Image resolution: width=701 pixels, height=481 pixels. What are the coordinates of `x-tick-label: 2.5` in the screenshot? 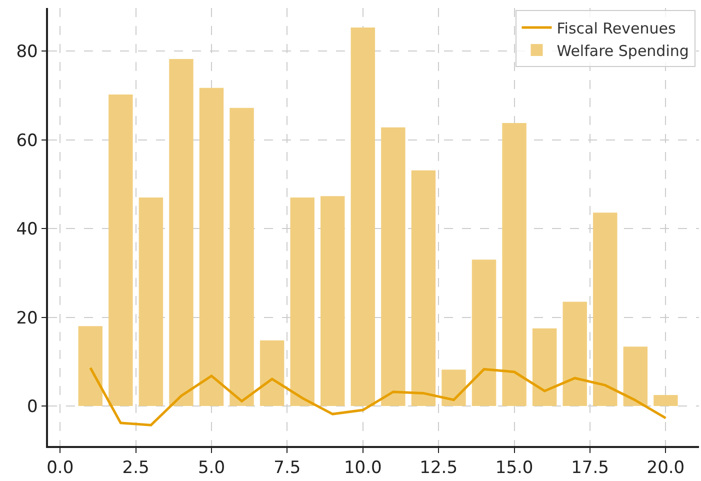 It's located at (136, 468).